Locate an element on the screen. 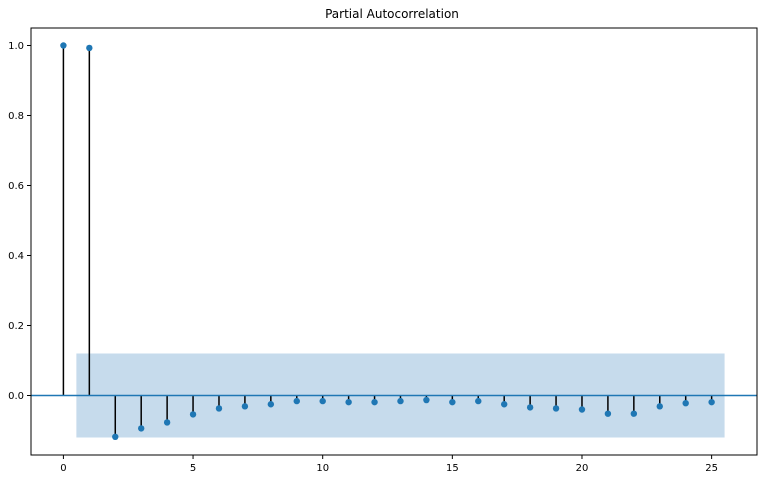 This screenshot has width=762, height=482. x-tick-label: 0 is located at coordinates (63, 468).